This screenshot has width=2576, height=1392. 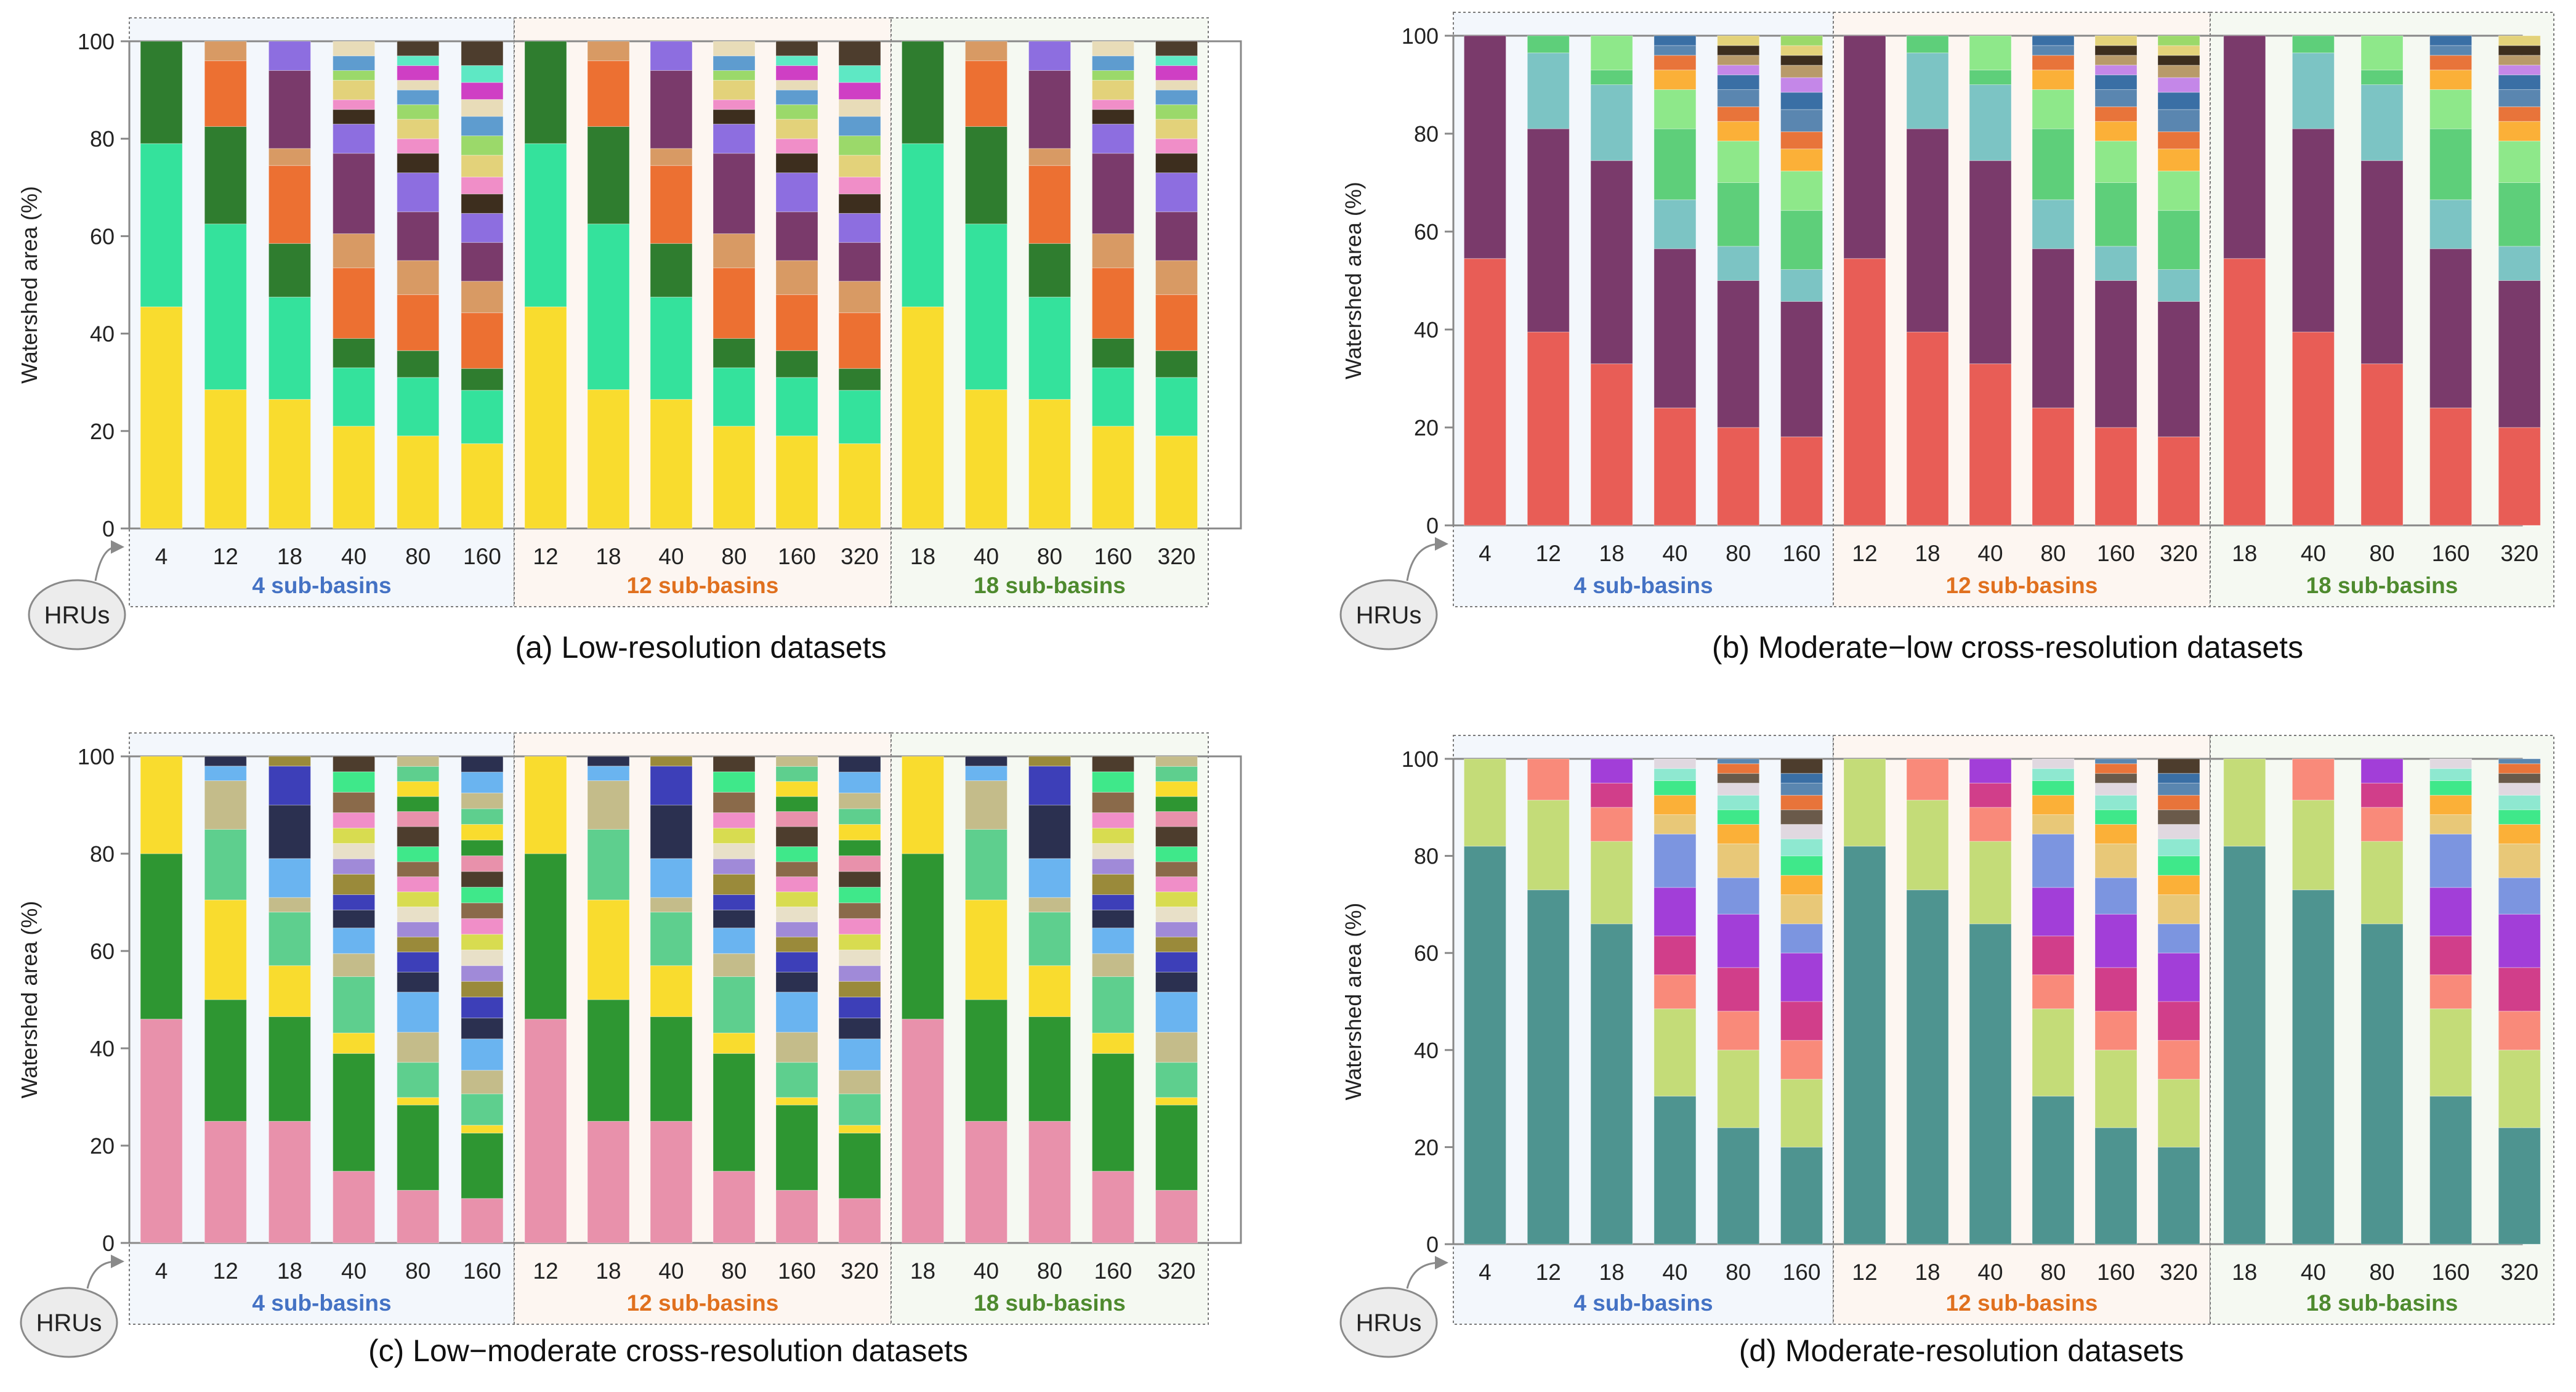 I want to click on x-tick-label: 12, so click(x=1864, y=1273).